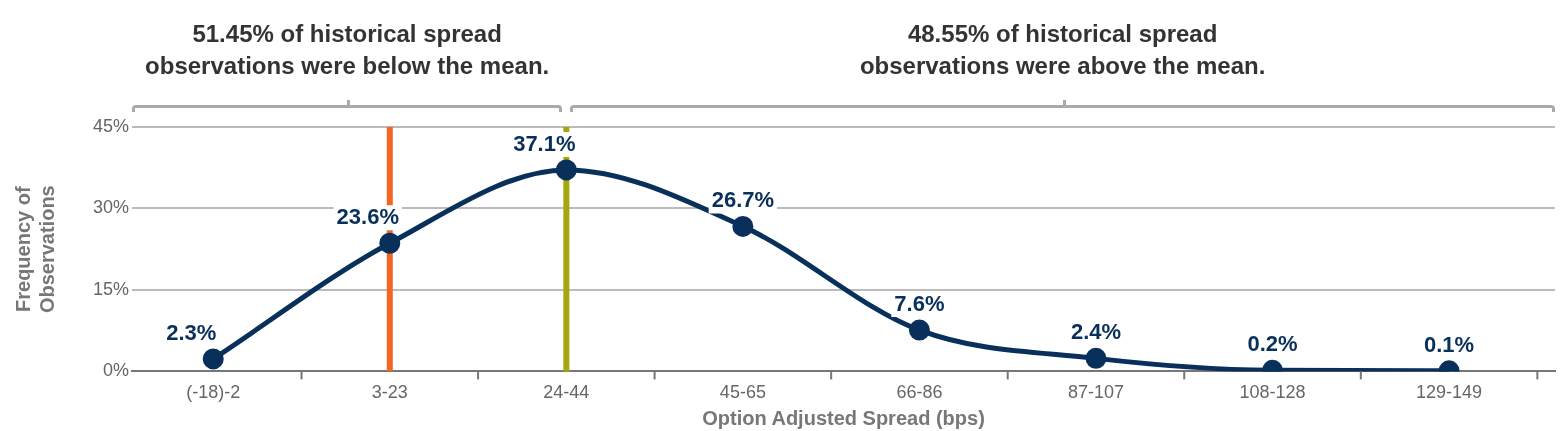  What do you see at coordinates (1062, 50) in the screenshot?
I see `text: 48.55% of historical spread observations were above the mean.` at bounding box center [1062, 50].